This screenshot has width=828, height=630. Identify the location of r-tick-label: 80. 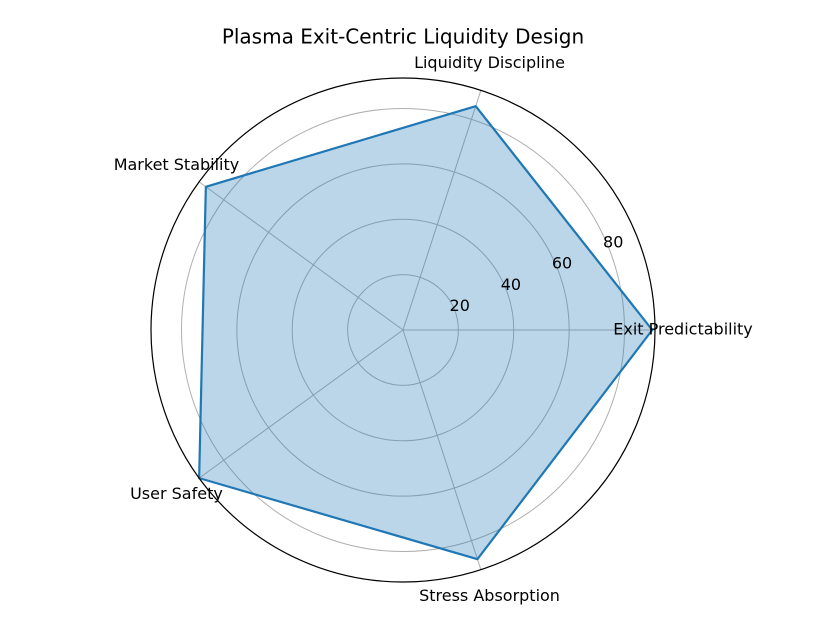
(613, 241).